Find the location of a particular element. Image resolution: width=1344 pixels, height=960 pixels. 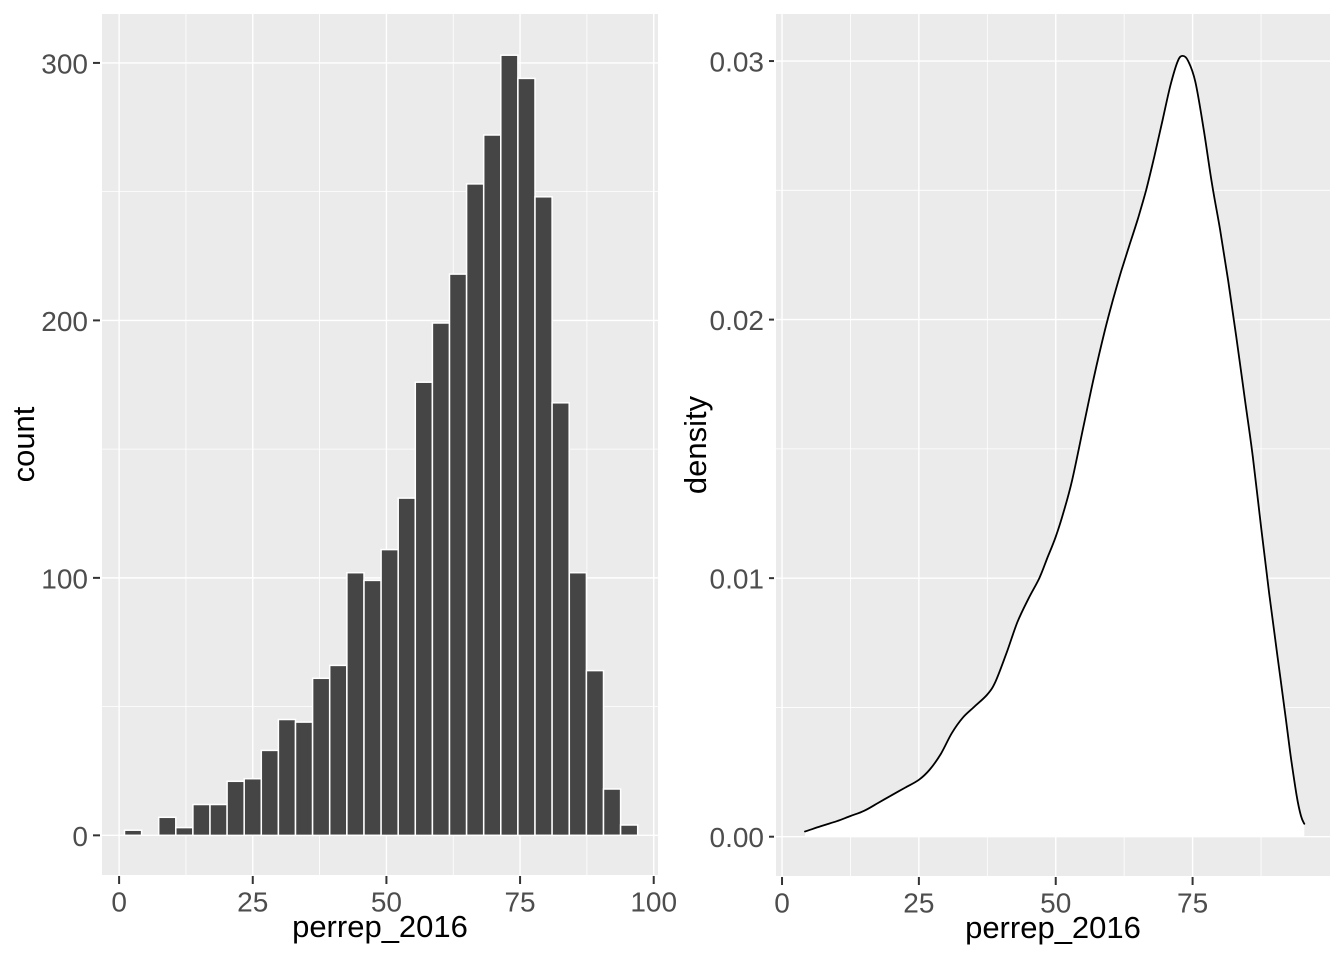

y-tick-label: 0.02 is located at coordinates (737, 320).